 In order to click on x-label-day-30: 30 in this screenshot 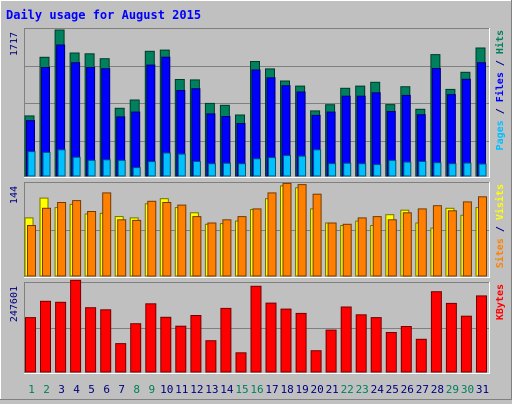, I will do `click(467, 389)`.